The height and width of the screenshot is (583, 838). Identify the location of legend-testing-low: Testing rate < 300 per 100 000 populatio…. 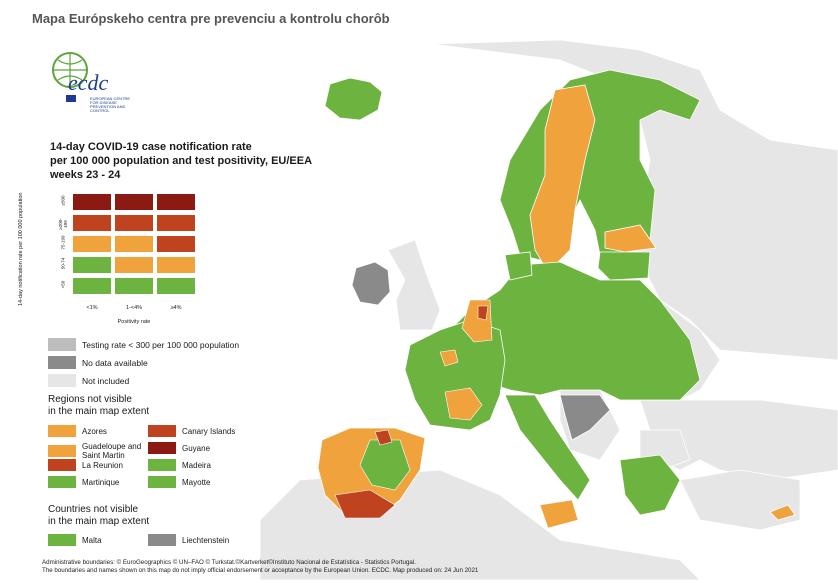
(143, 344).